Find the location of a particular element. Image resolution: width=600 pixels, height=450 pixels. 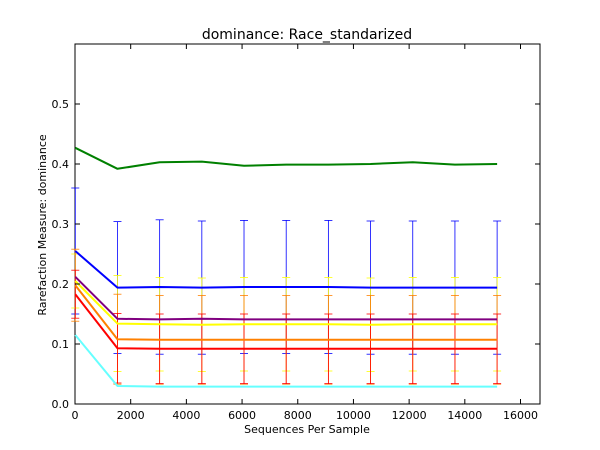

y-tick-label: 0.5 is located at coordinates (61, 104).